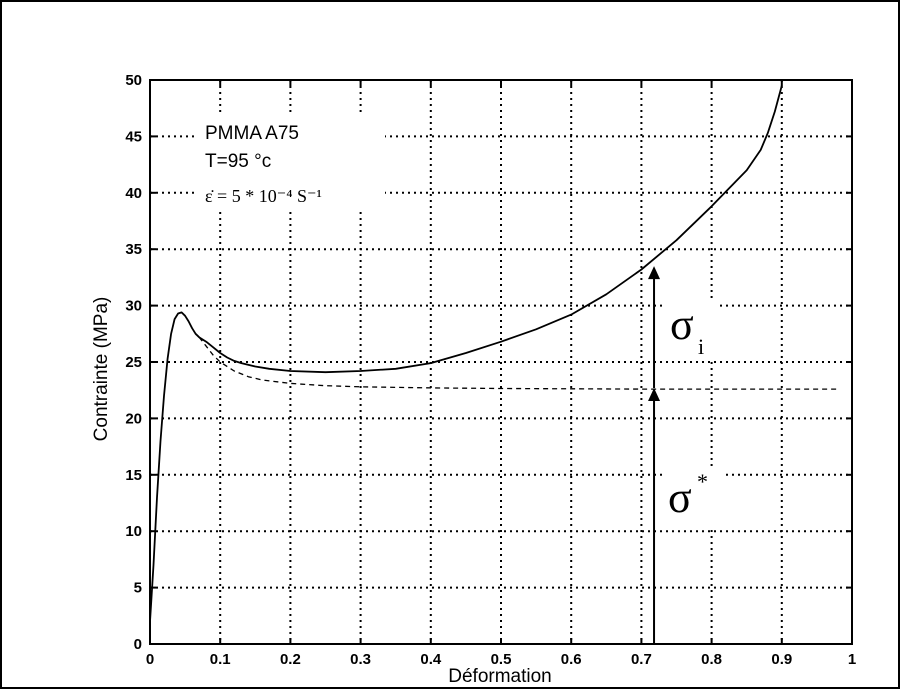  What do you see at coordinates (711, 659) in the screenshot?
I see `x-tick-label: 0.8` at bounding box center [711, 659].